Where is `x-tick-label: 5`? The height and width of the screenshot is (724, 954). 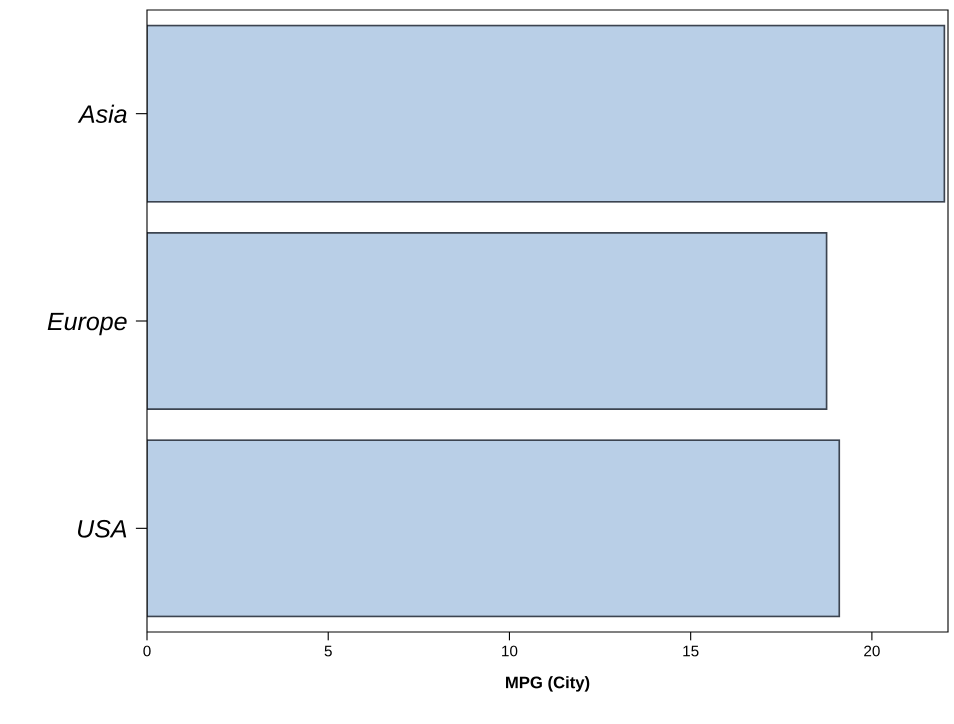 x-tick-label: 5 is located at coordinates (328, 651).